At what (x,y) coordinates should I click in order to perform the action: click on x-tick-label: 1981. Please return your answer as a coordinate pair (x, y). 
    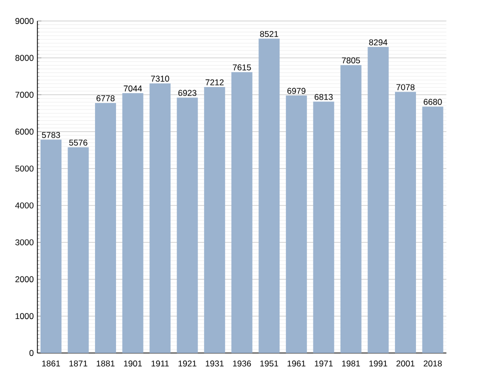
    Looking at the image, I should click on (351, 363).